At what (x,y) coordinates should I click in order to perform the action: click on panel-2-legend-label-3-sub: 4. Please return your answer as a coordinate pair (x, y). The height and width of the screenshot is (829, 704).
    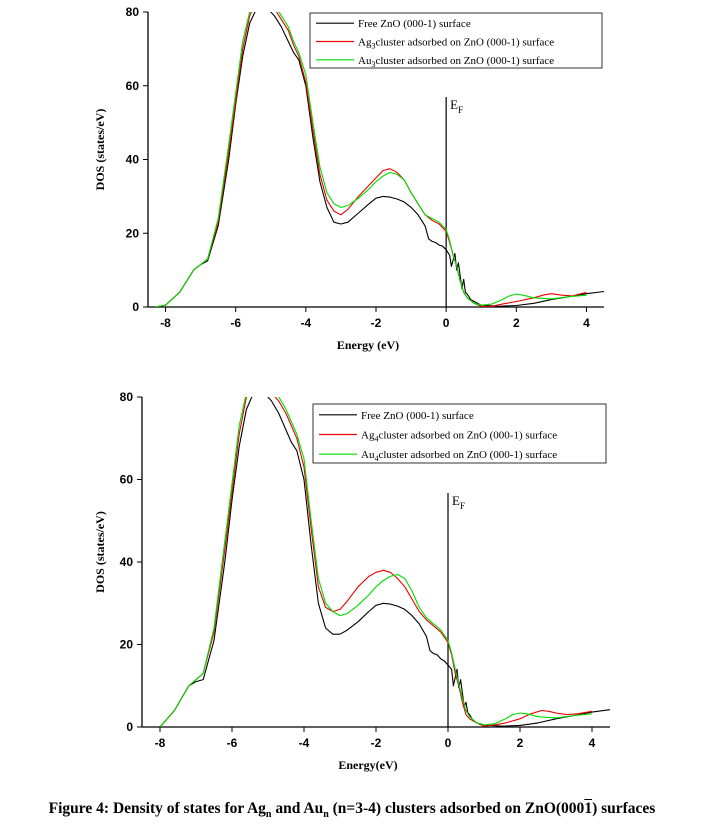
    Looking at the image, I should click on (376, 458).